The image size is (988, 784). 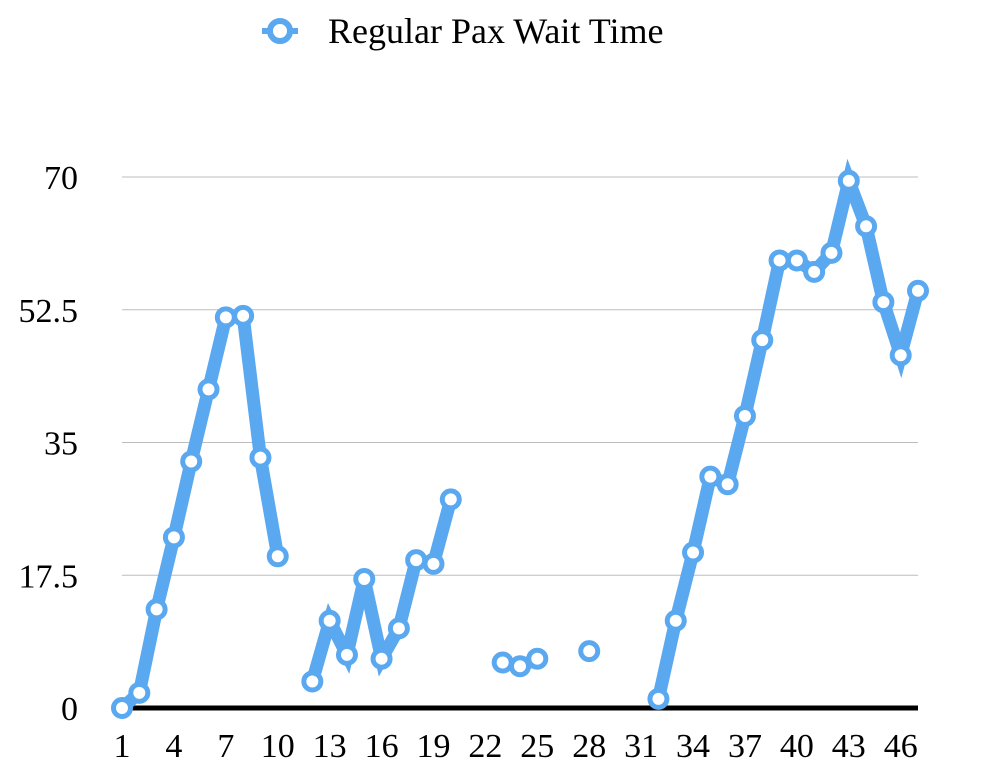 I want to click on x-tick-label: 46, so click(x=901, y=746).